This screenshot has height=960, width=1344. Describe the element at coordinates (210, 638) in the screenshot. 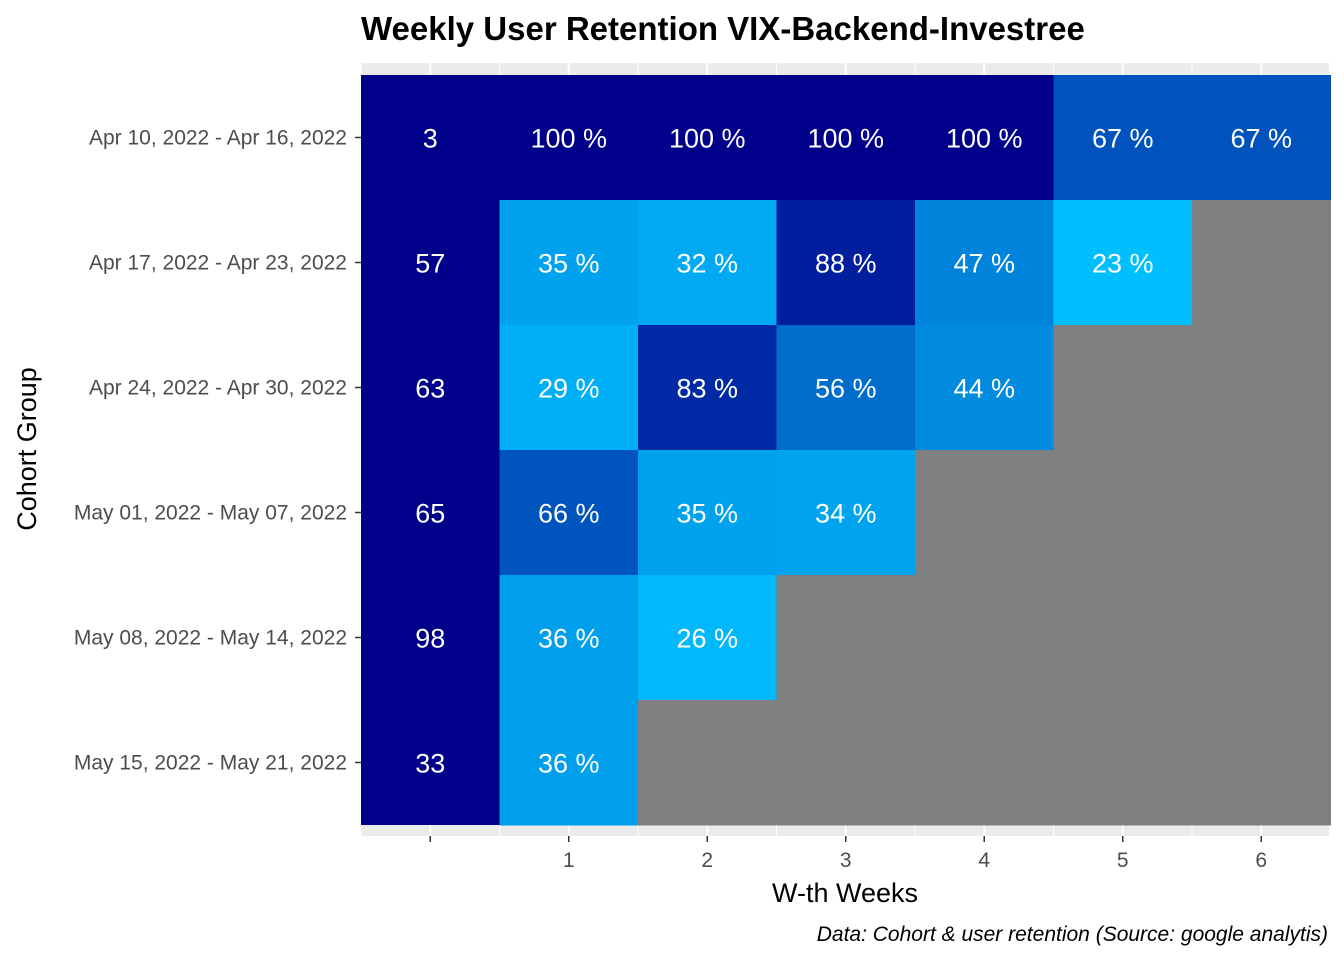

I see `y-tick-label: May 08, 2022 - May 14, 2022` at that location.